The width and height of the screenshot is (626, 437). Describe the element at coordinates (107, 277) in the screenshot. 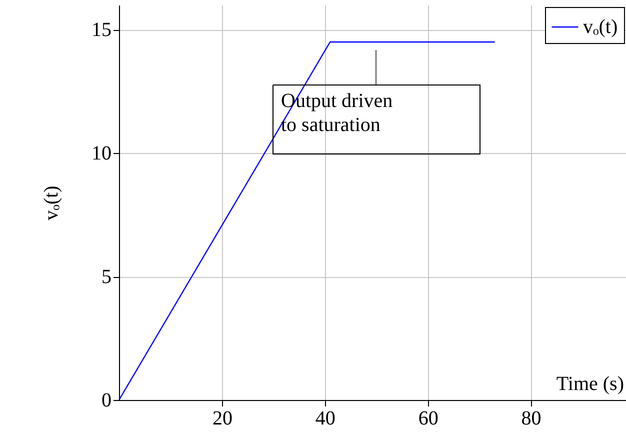

I see `y-tick-label: 5` at that location.